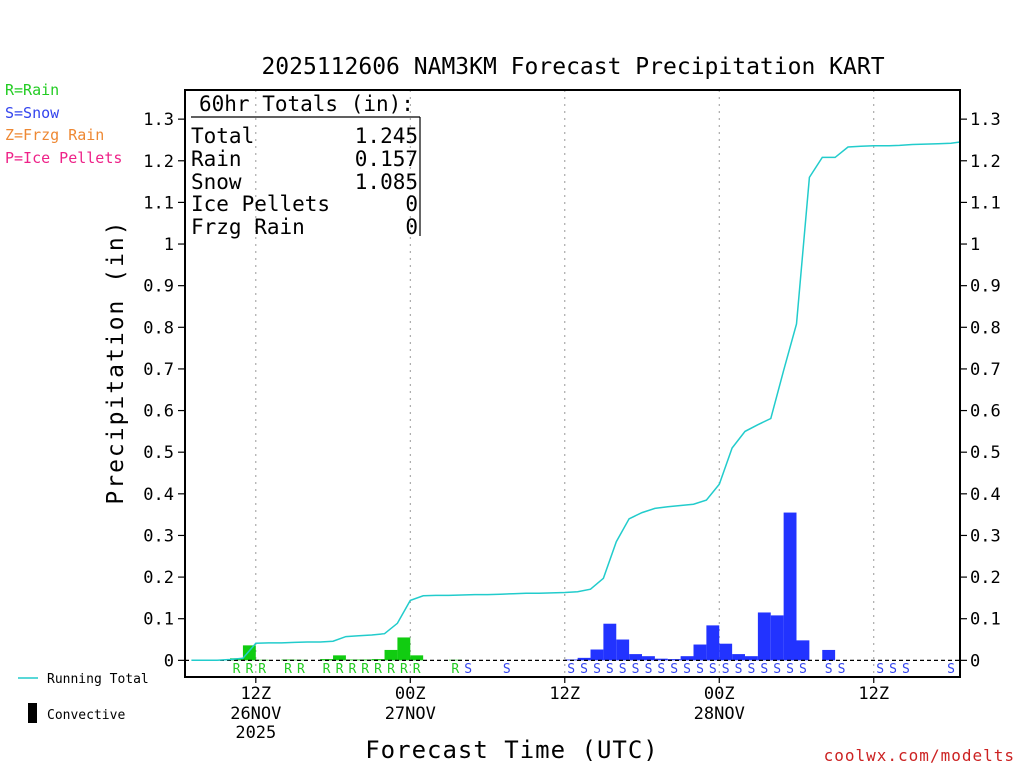 This screenshot has height=768, width=1024. What do you see at coordinates (985, 203) in the screenshot?
I see `y-tick-label: 1.1` at bounding box center [985, 203].